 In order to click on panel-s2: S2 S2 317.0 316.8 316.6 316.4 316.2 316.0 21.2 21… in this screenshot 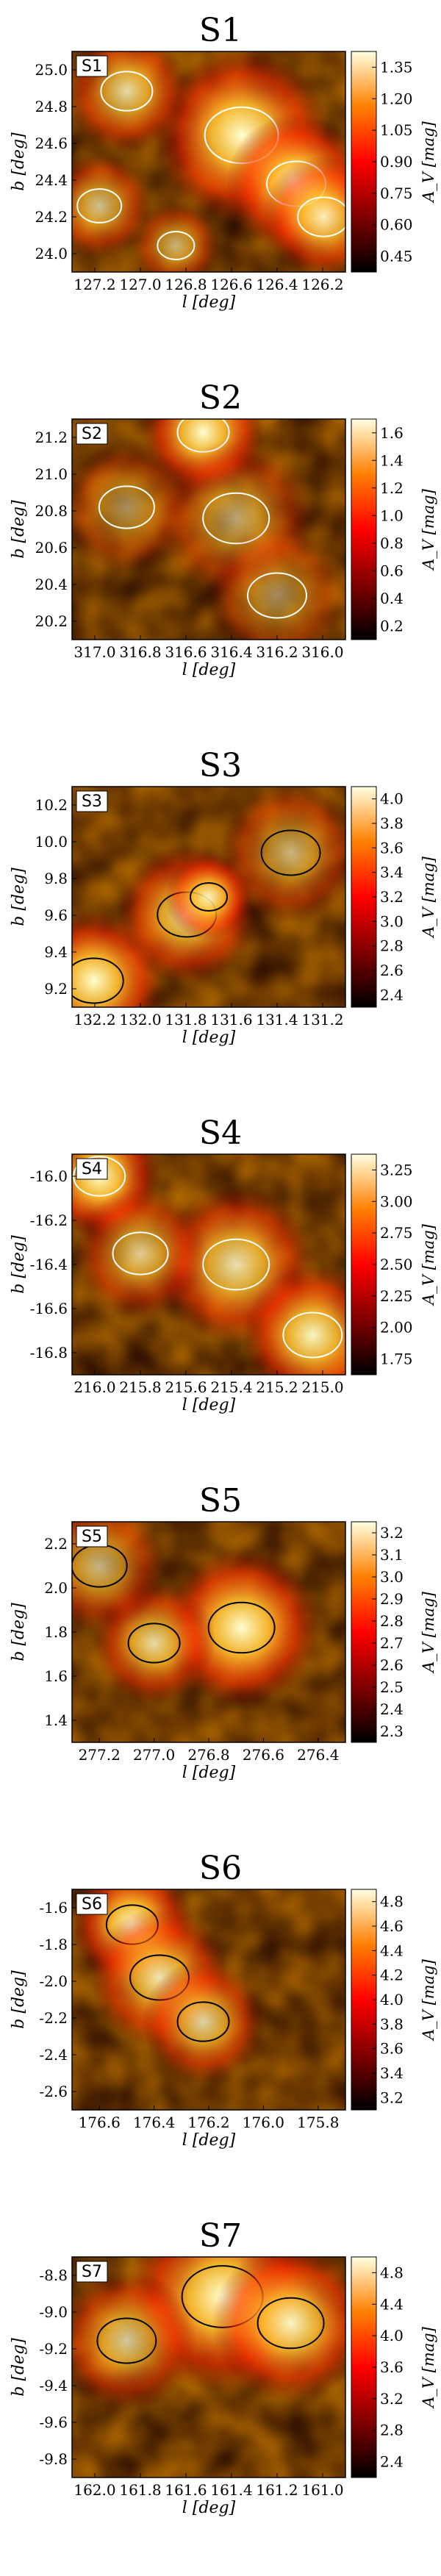, I will do `click(223, 529)`.